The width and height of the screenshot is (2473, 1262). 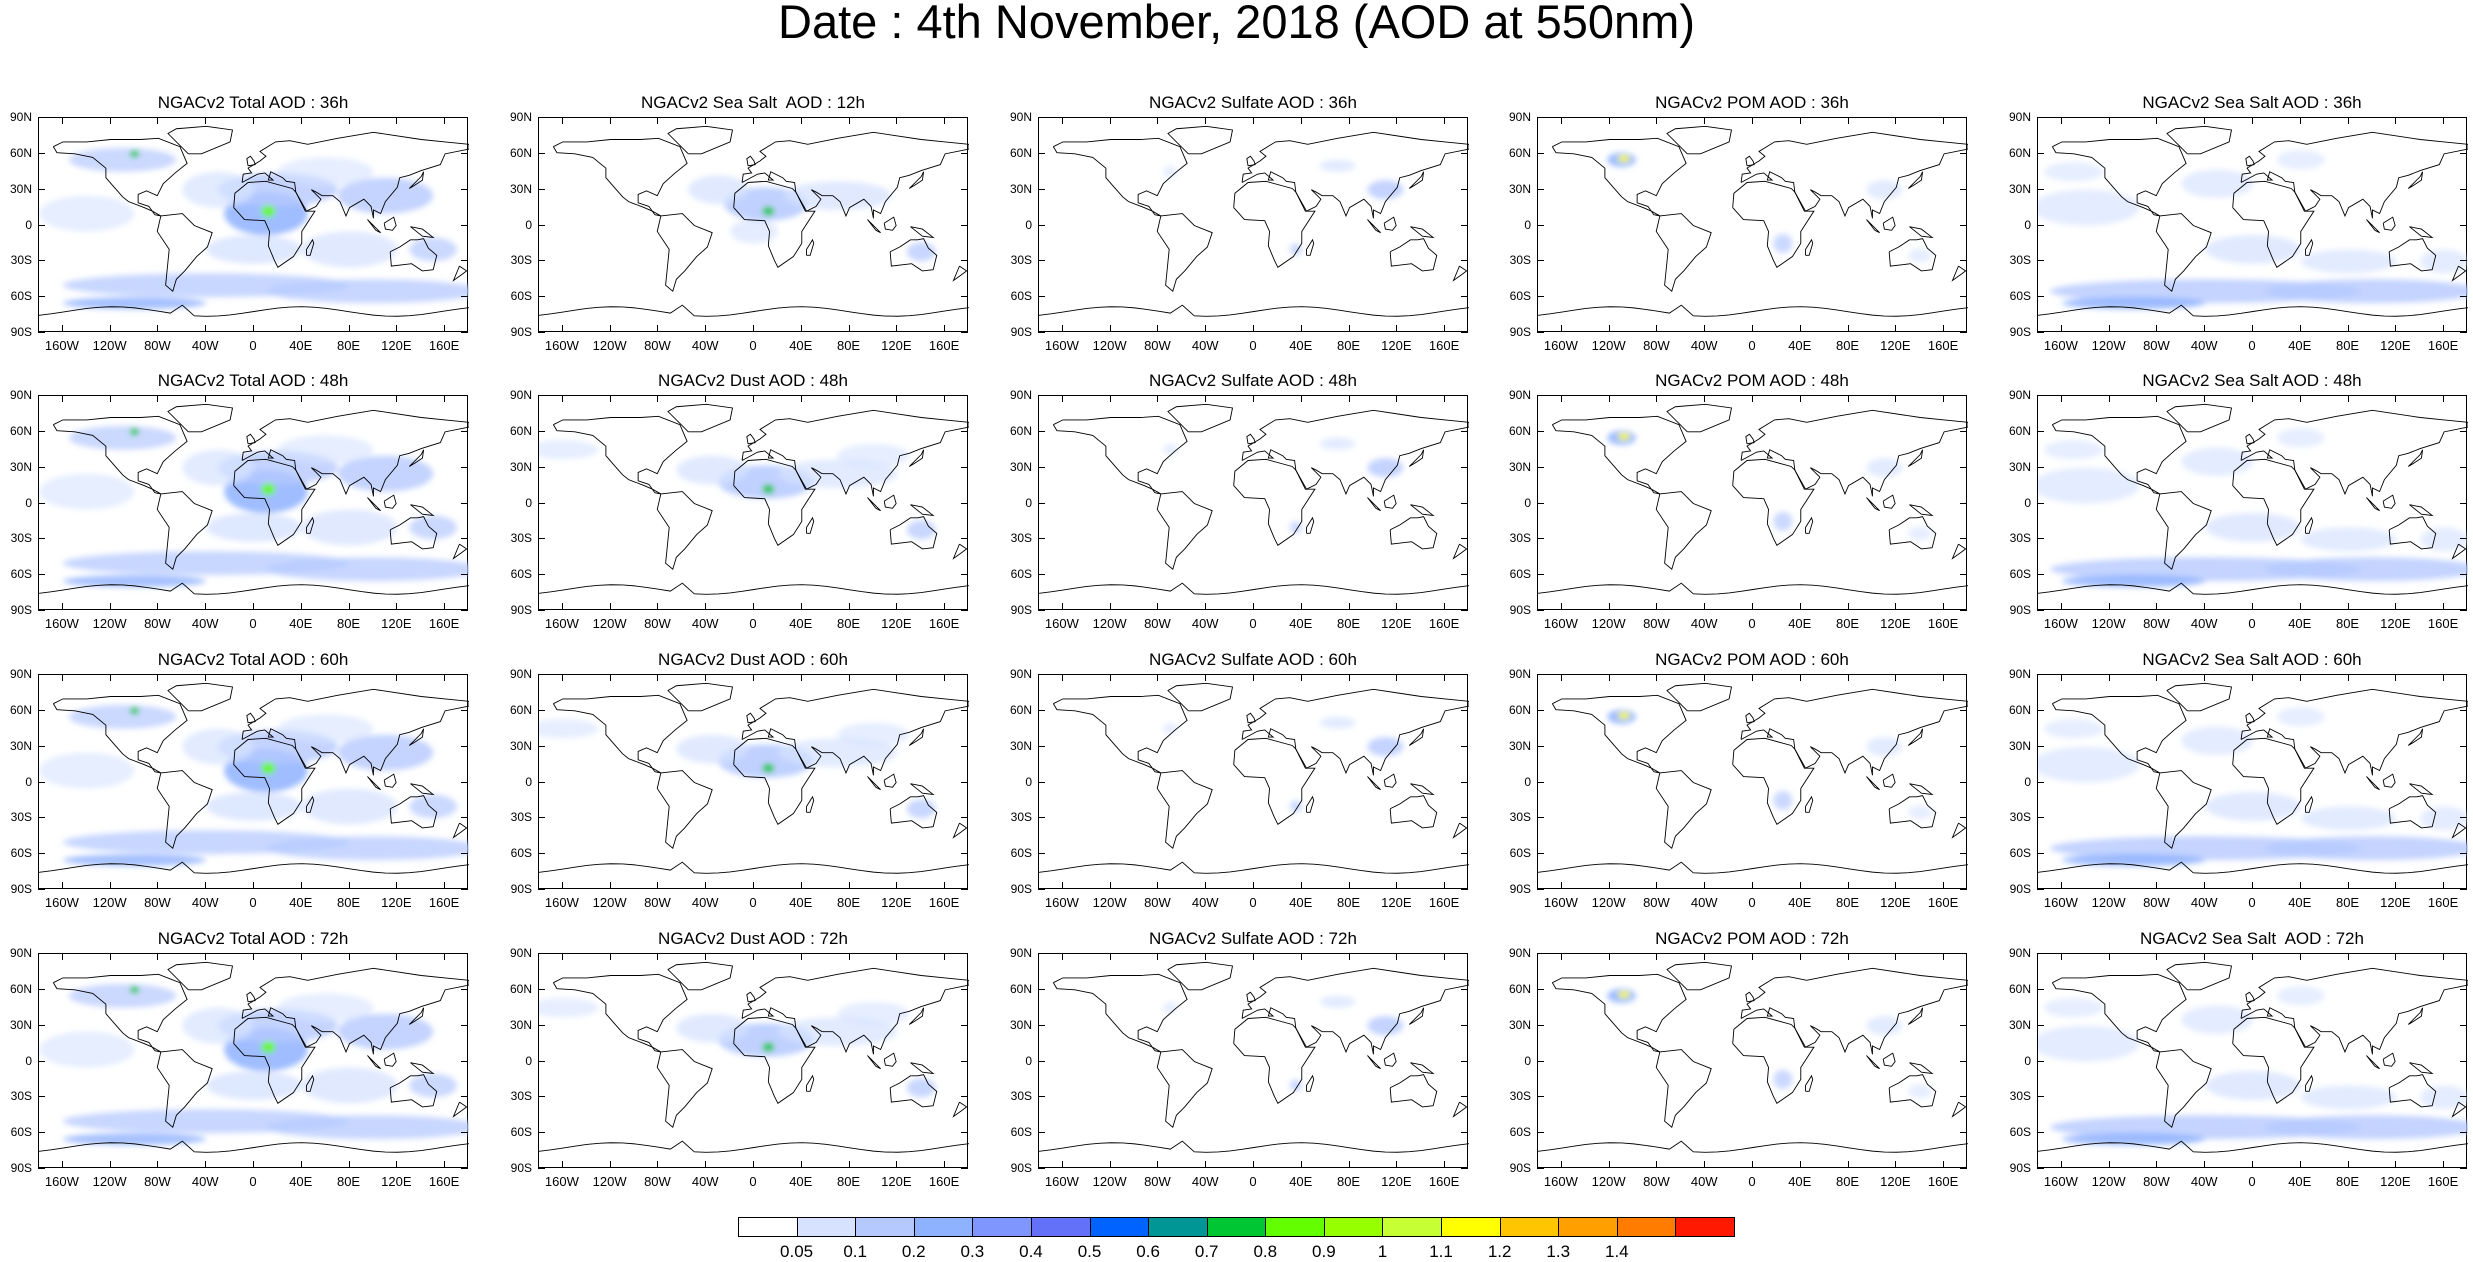 What do you see at coordinates (1519, 953) in the screenshot?
I see `lat-tick-label: 90N` at bounding box center [1519, 953].